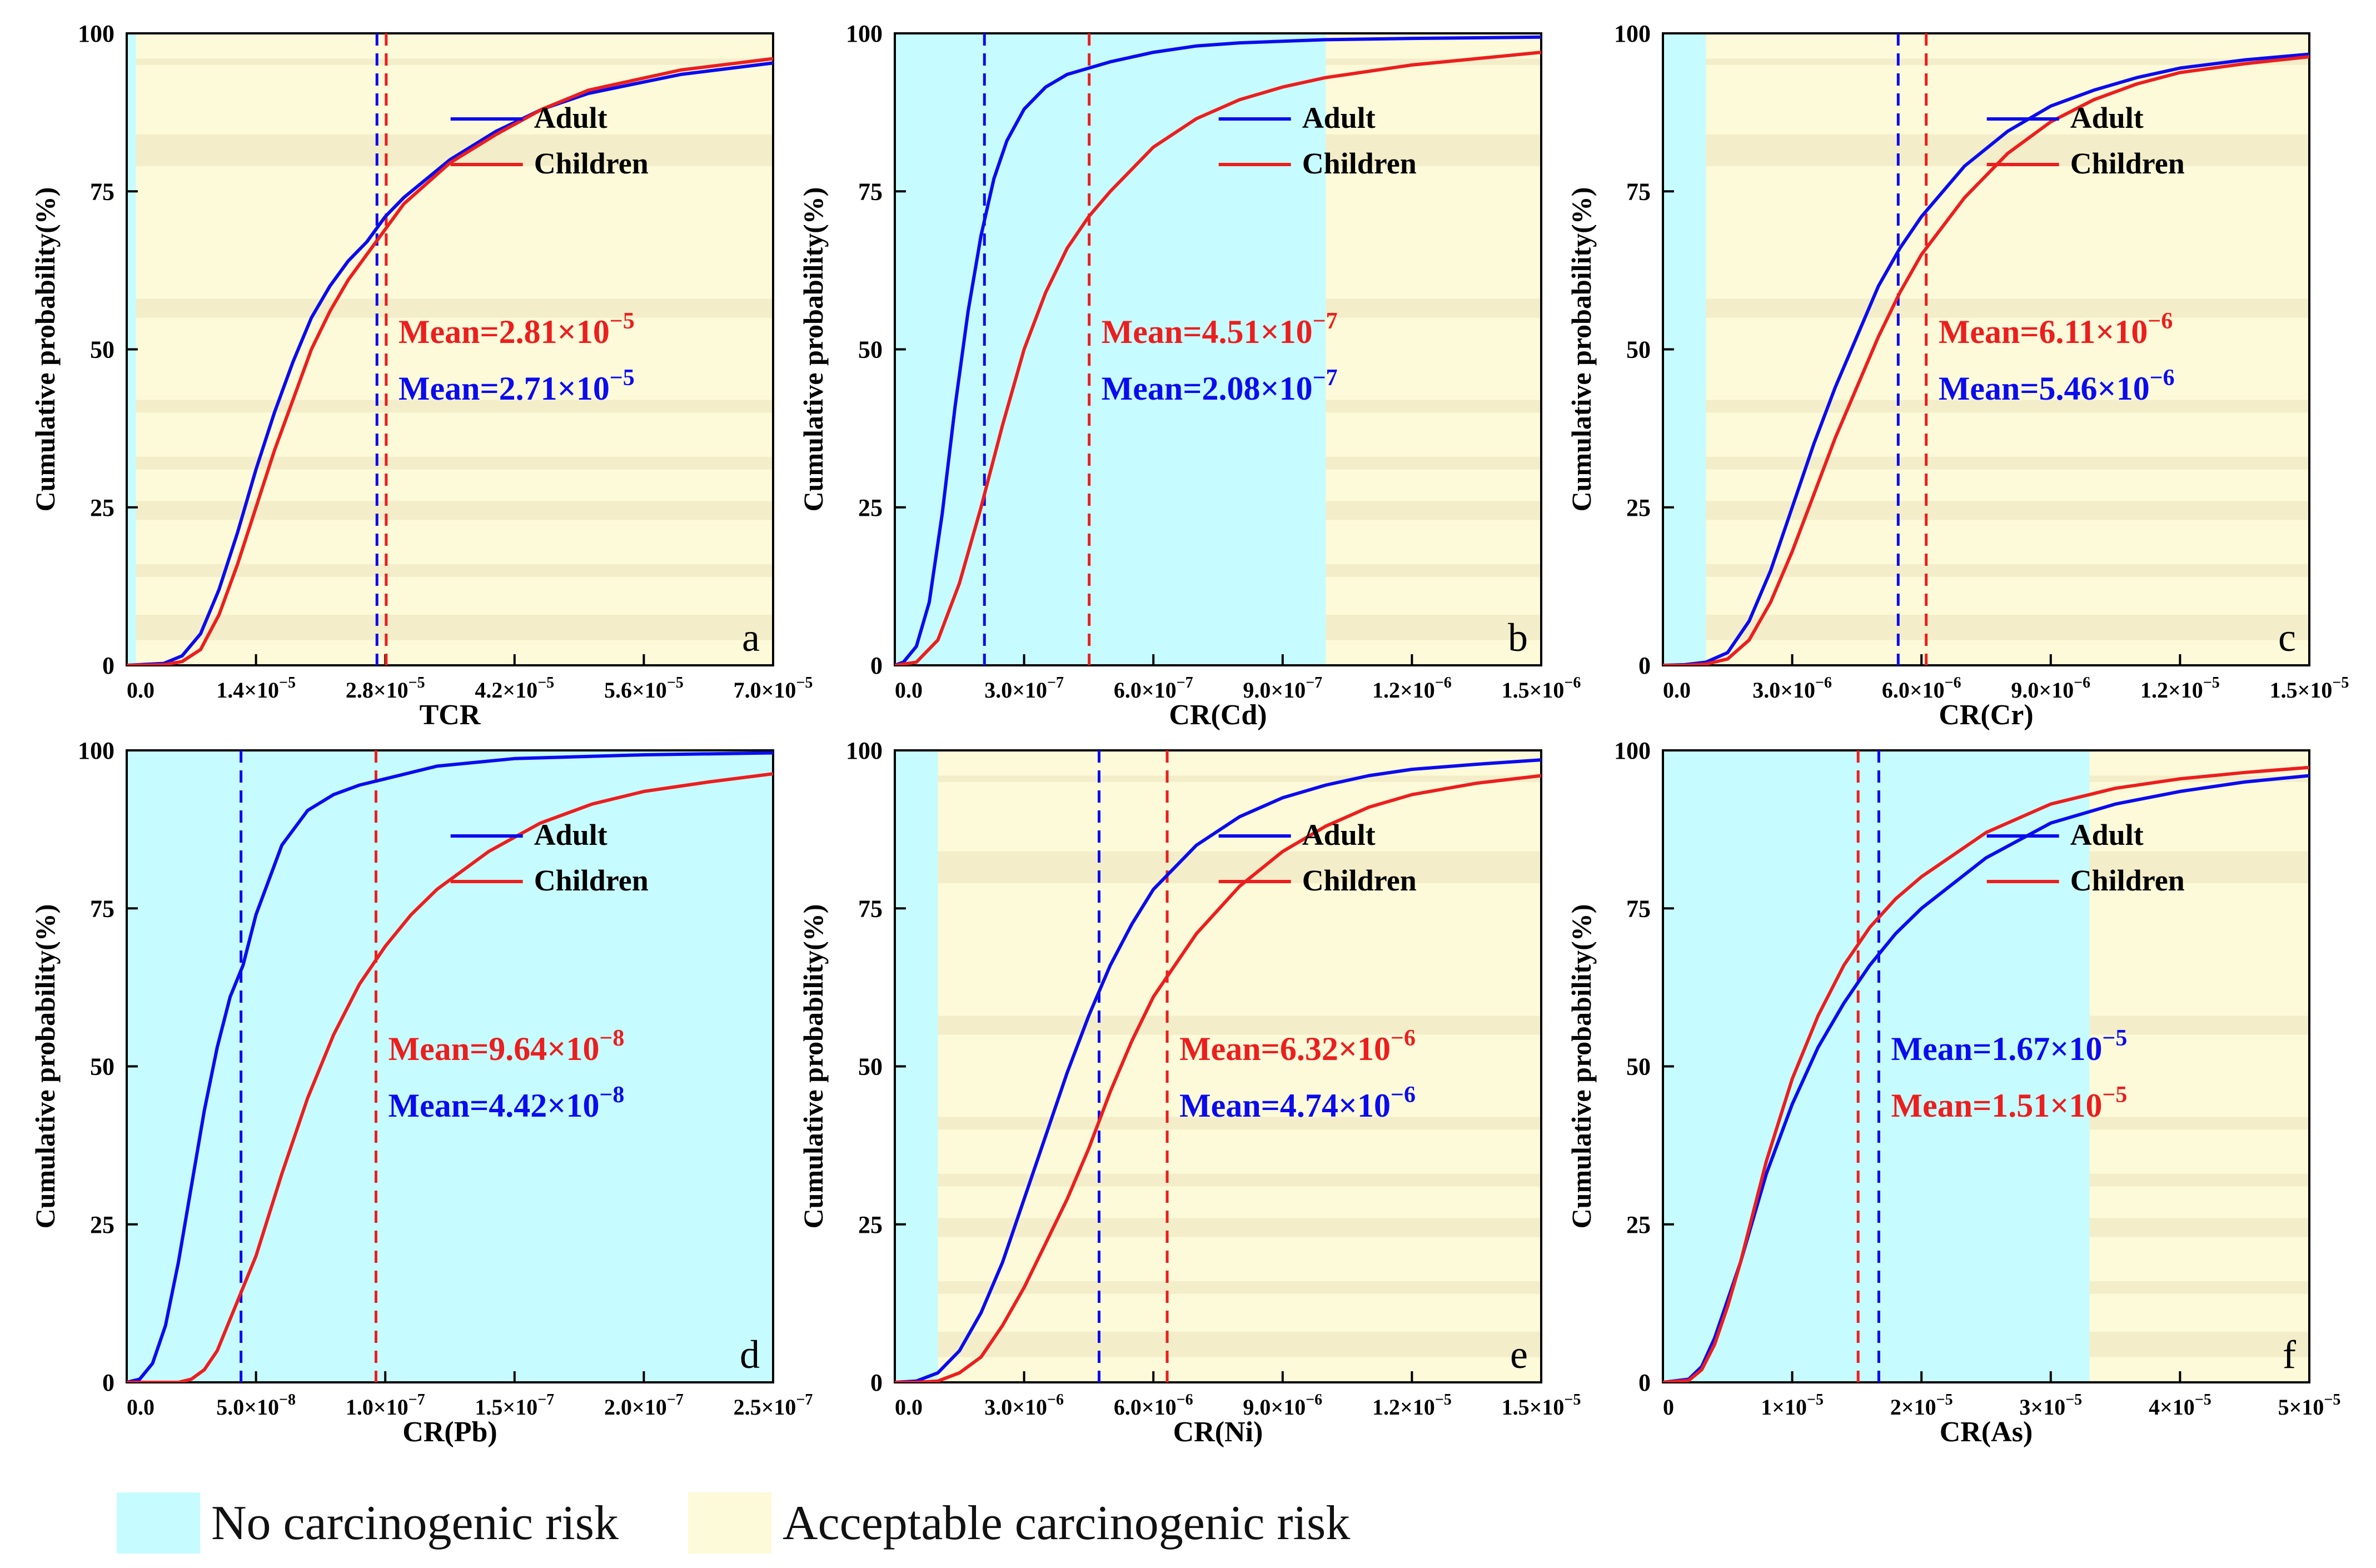 This screenshot has width=2376, height=1568. What do you see at coordinates (2057, 386) in the screenshot?
I see `mean-annotation-adult: Mean=5.46×10−6` at bounding box center [2057, 386].